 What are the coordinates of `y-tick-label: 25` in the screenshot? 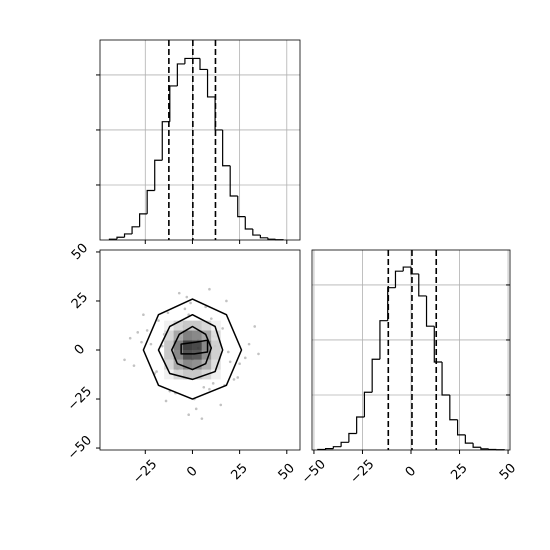 It's located at (80, 301).